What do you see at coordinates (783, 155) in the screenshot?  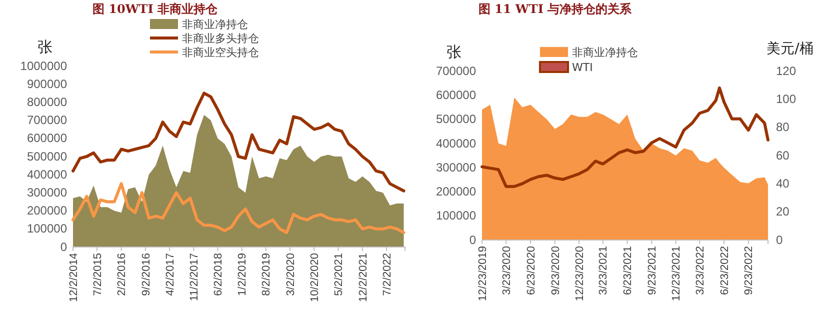 I see `y2-tick-label: 60` at bounding box center [783, 155].